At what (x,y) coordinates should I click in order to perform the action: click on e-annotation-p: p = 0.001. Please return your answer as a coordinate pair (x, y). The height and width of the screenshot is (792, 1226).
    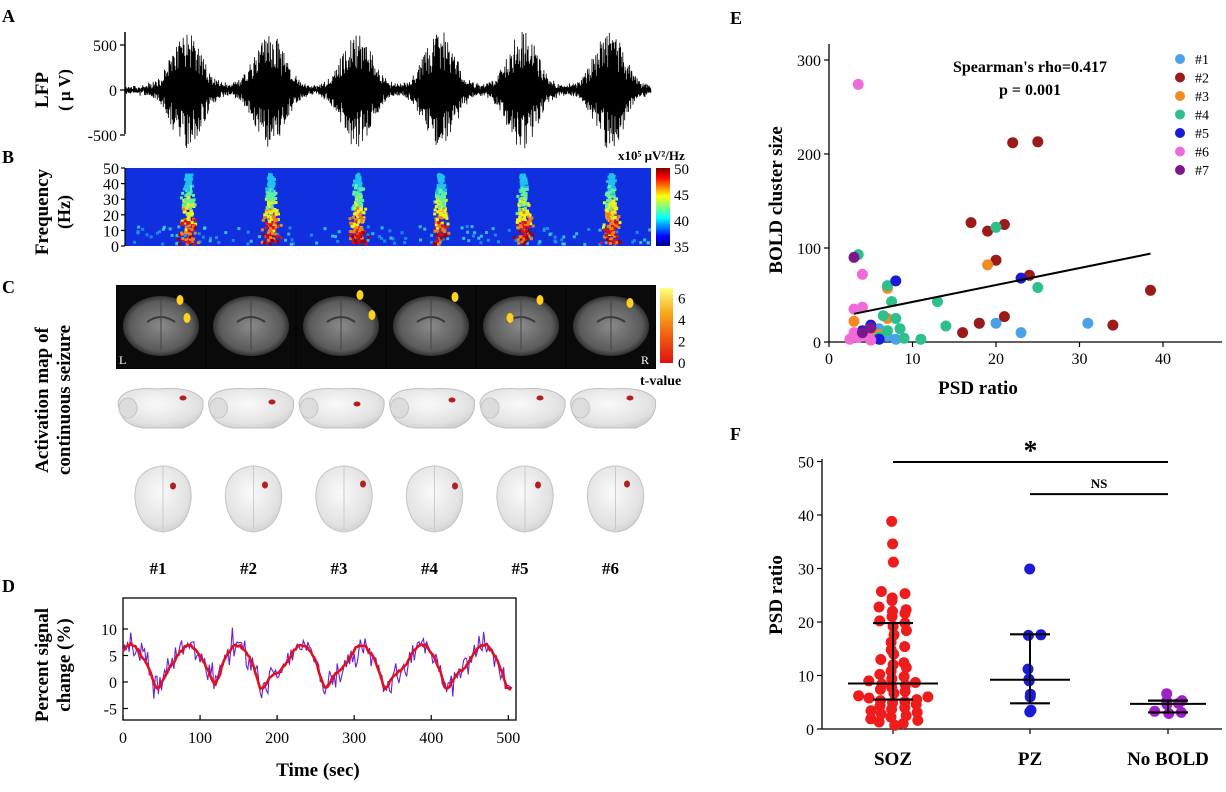
    Looking at the image, I should click on (1030, 90).